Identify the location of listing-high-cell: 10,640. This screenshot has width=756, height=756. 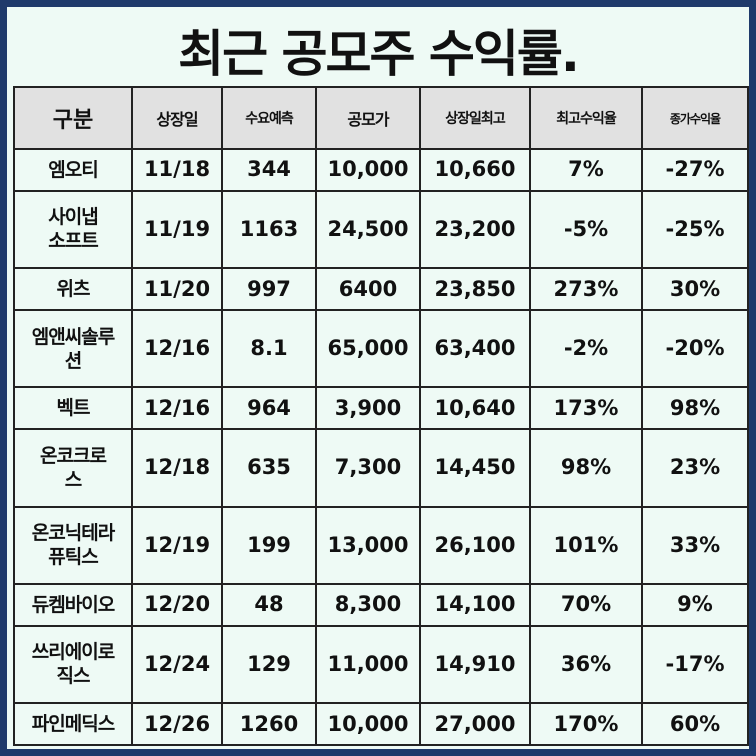
(475, 408).